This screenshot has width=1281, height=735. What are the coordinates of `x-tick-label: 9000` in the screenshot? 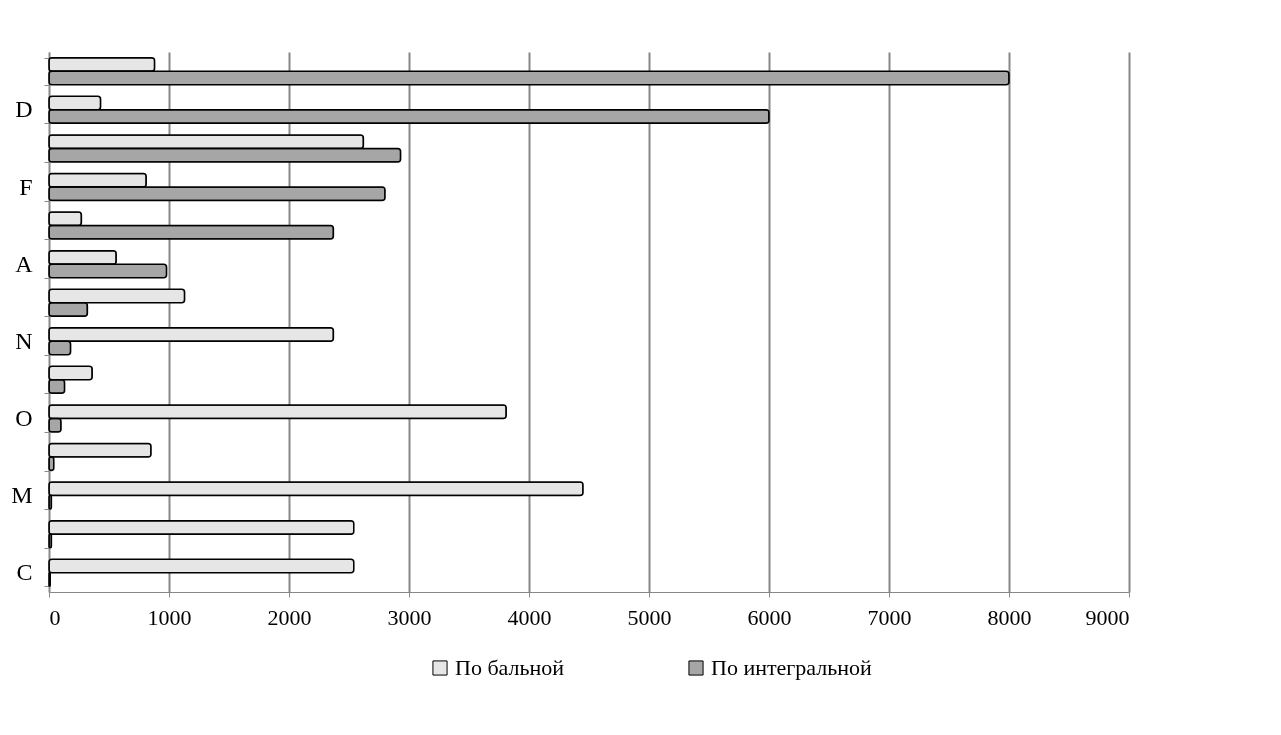 It's located at (1107, 617).